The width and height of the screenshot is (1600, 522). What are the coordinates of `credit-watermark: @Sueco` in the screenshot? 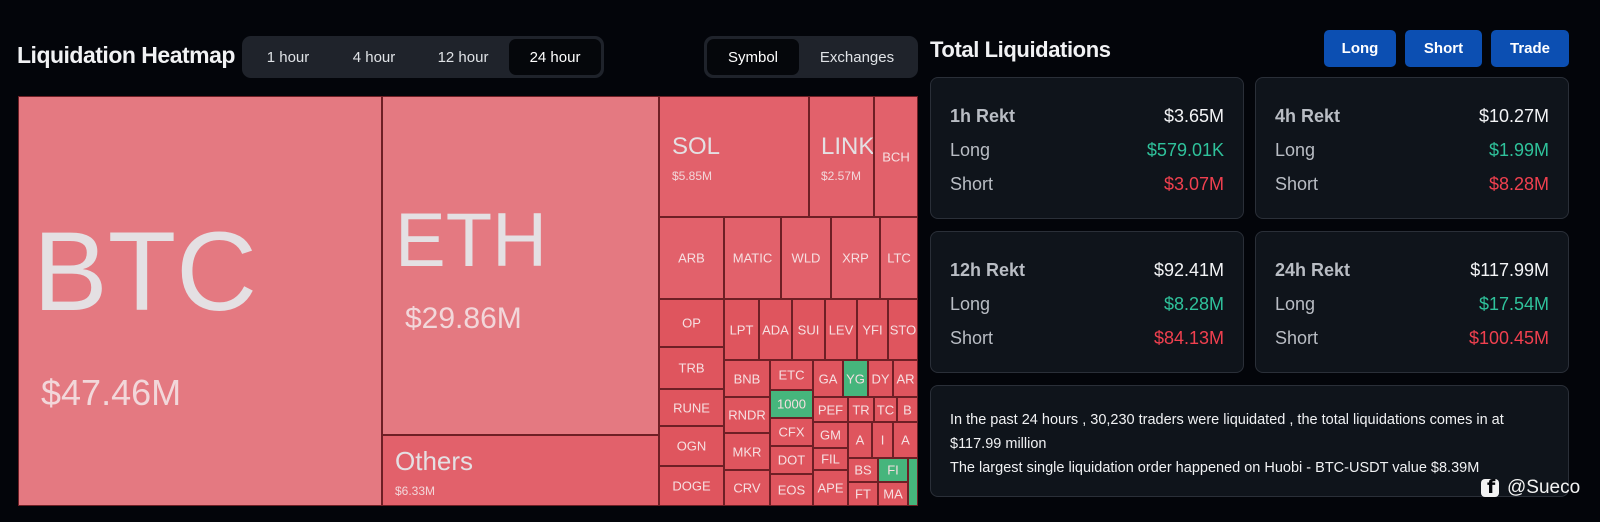 It's located at (1531, 487).